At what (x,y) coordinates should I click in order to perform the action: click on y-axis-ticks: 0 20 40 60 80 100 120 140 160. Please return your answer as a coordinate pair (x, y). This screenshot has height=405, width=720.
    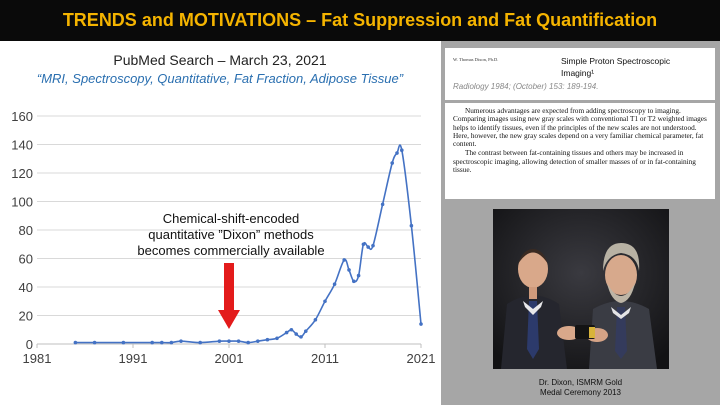
    Looking at the image, I should click on (22, 230).